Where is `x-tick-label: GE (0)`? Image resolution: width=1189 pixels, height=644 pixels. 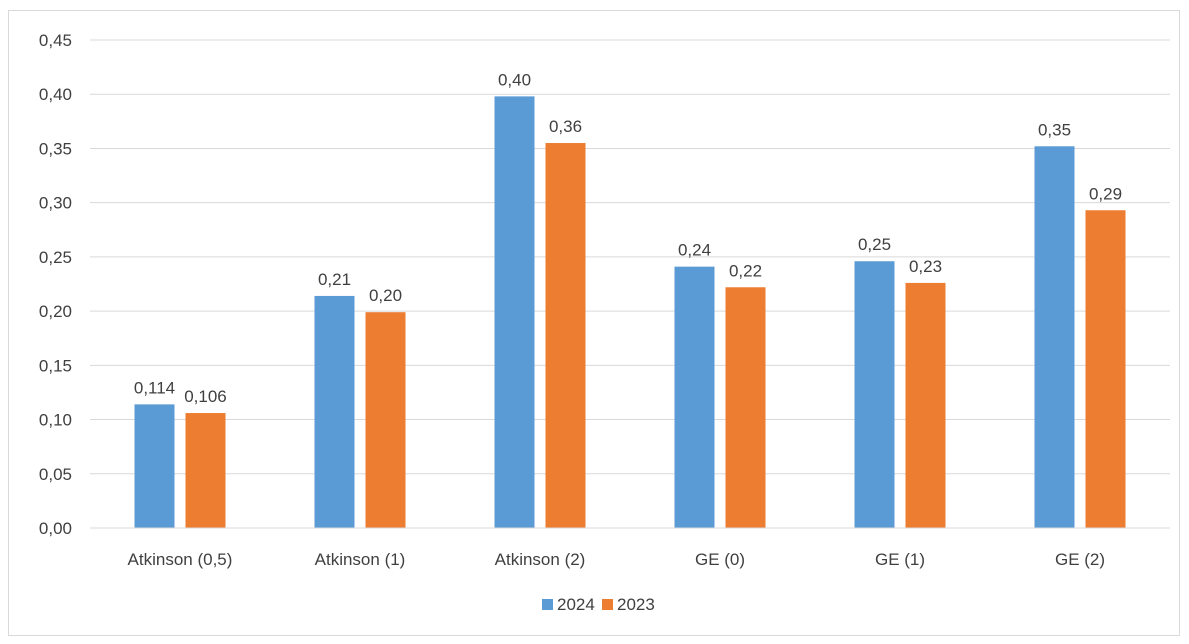
x-tick-label: GE (0) is located at coordinates (720, 559).